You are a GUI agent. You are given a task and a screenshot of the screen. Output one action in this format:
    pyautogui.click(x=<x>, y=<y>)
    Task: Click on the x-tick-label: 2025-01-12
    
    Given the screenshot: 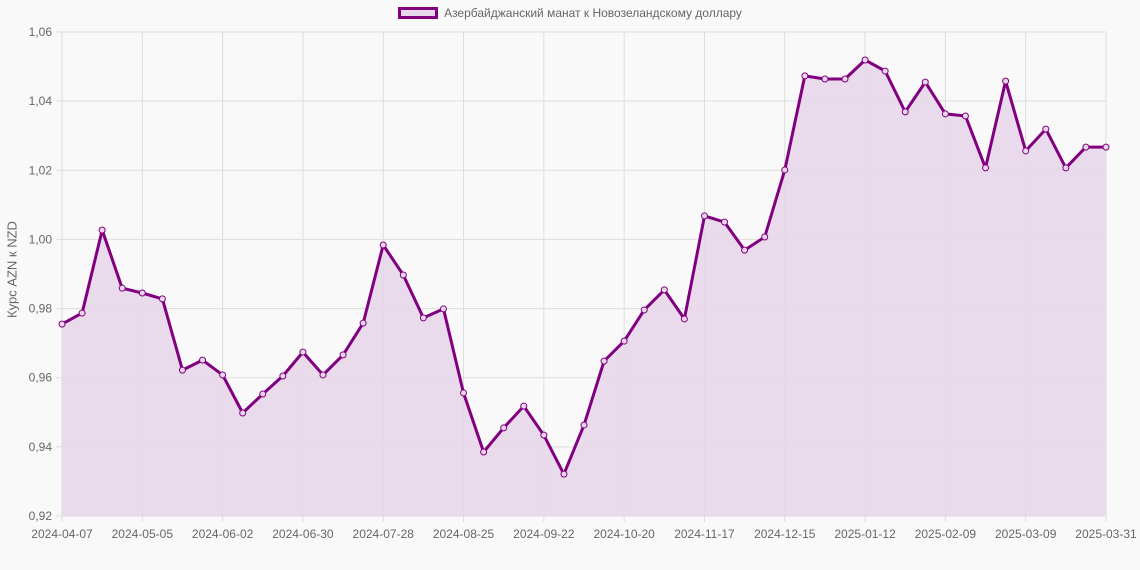 What is the action you would take?
    pyautogui.click(x=865, y=534)
    